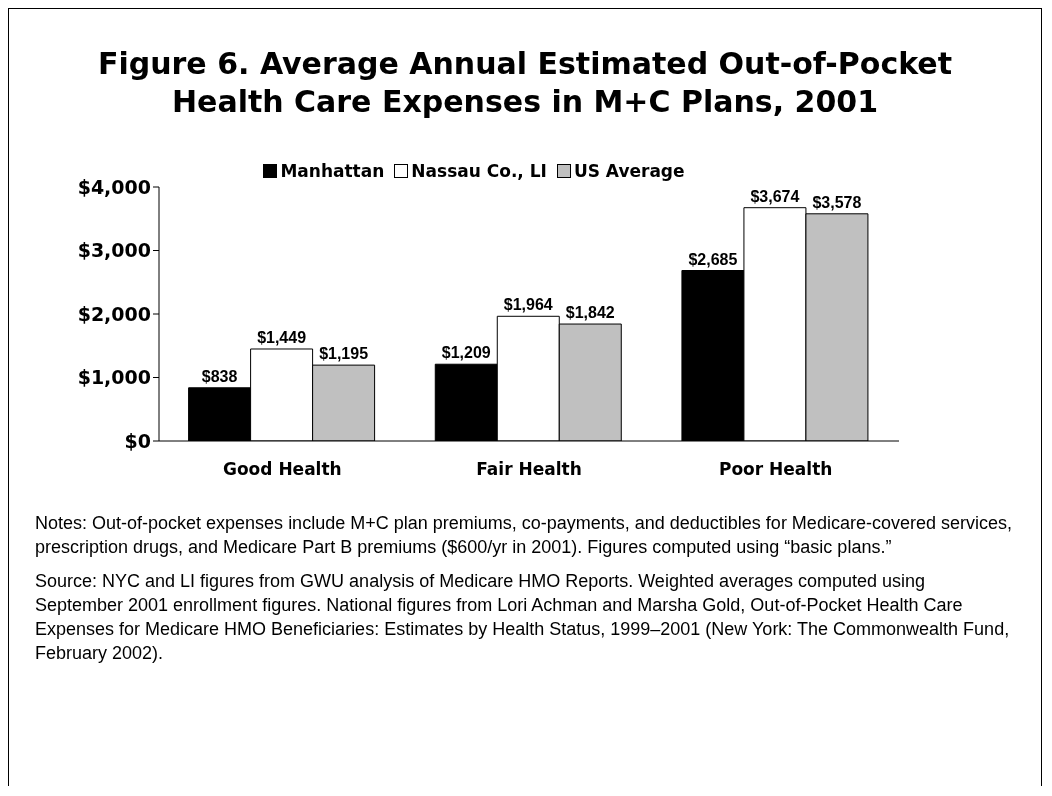  Describe the element at coordinates (114, 186) in the screenshot. I see `y-tick-label: $4,000` at that location.